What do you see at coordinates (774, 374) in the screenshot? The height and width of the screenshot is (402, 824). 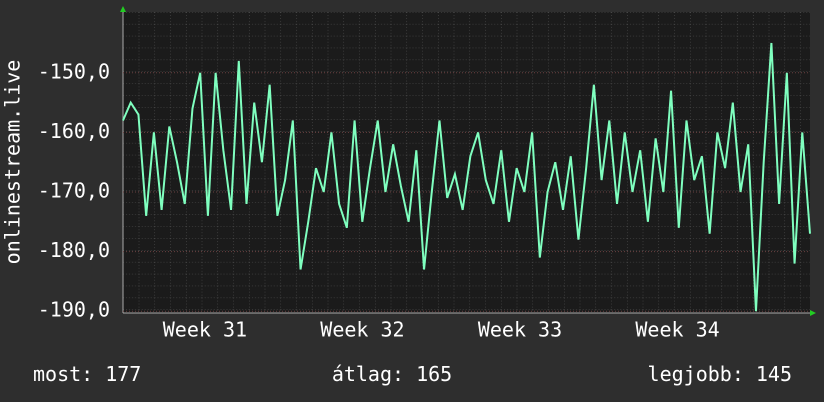 I see `stat-value: 145` at bounding box center [774, 374].